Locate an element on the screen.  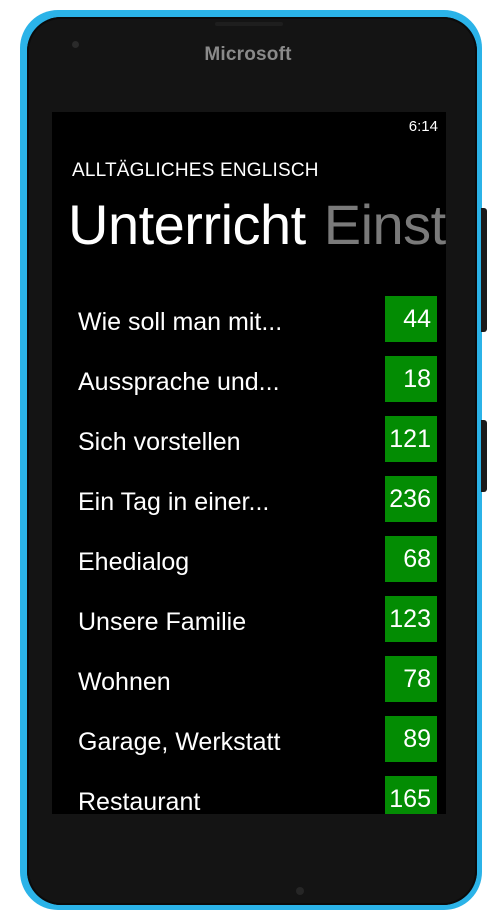
list-item: Aussprache und... 18 is located at coordinates (258, 386).